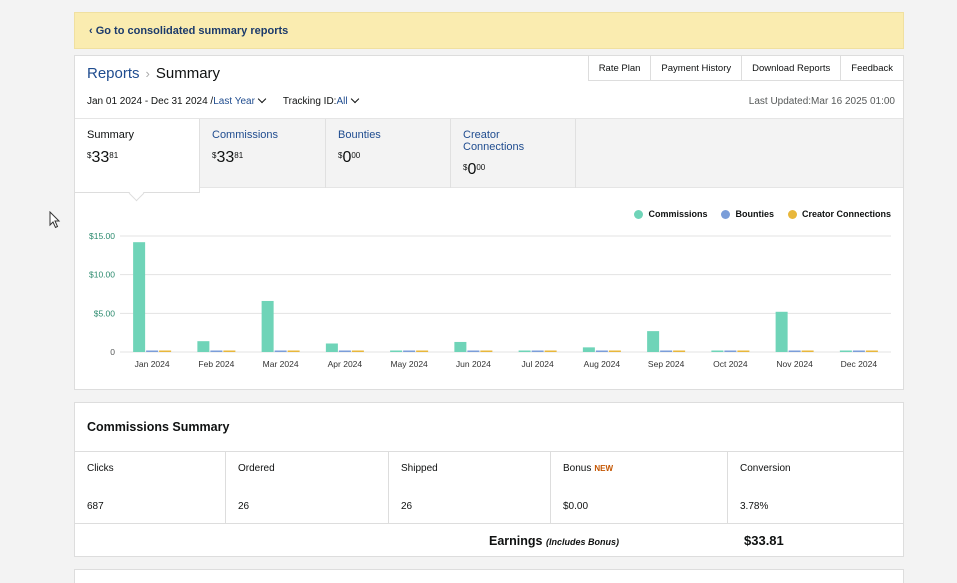  I want to click on metric-clicks: Clicks 687, so click(150, 487).